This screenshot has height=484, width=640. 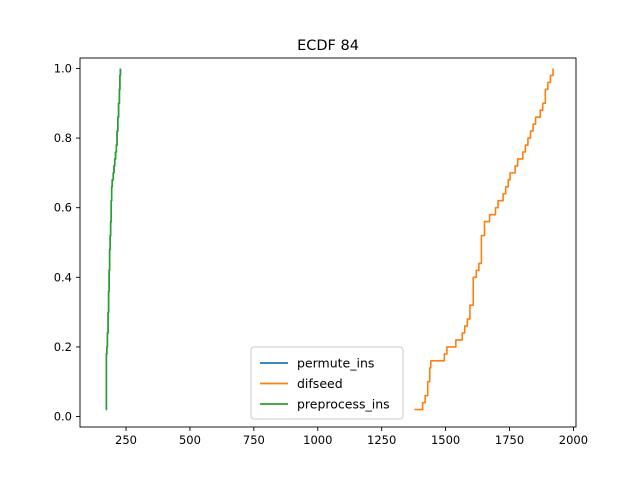 What do you see at coordinates (63, 347) in the screenshot?
I see `y-tick-label: 0.2` at bounding box center [63, 347].